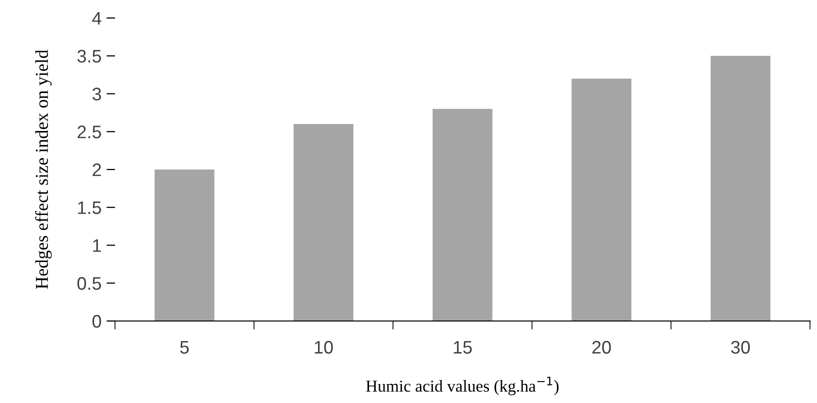 The height and width of the screenshot is (403, 817). What do you see at coordinates (43, 169) in the screenshot?
I see `y-axis-title: Hedges effect size index on yield` at bounding box center [43, 169].